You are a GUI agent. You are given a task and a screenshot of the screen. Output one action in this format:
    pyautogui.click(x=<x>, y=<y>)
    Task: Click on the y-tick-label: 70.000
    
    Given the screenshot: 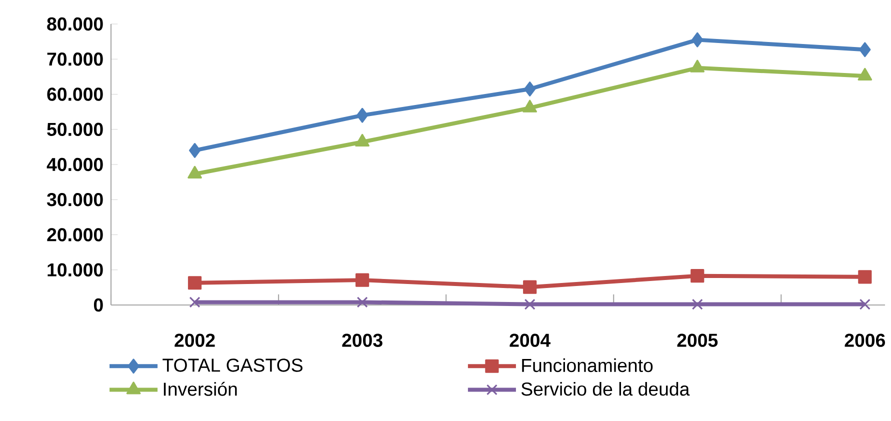 What is the action you would take?
    pyautogui.click(x=75, y=59)
    